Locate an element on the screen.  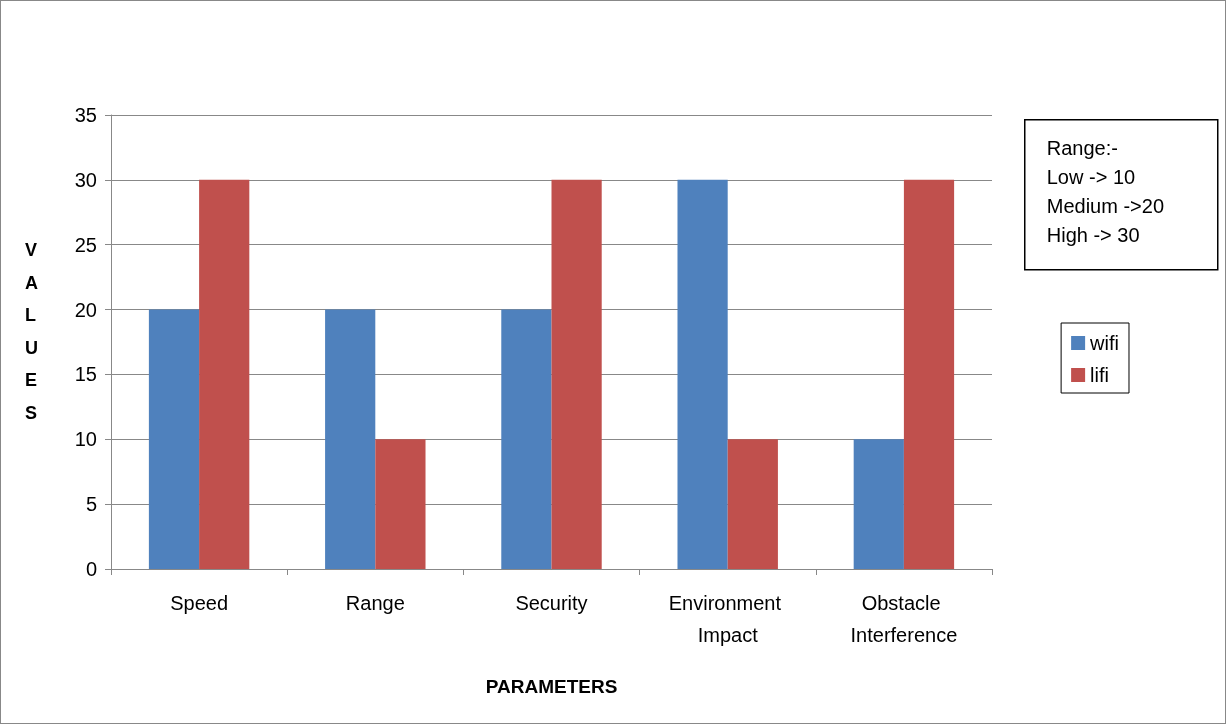
legend-label: wifi is located at coordinates (1104, 343).